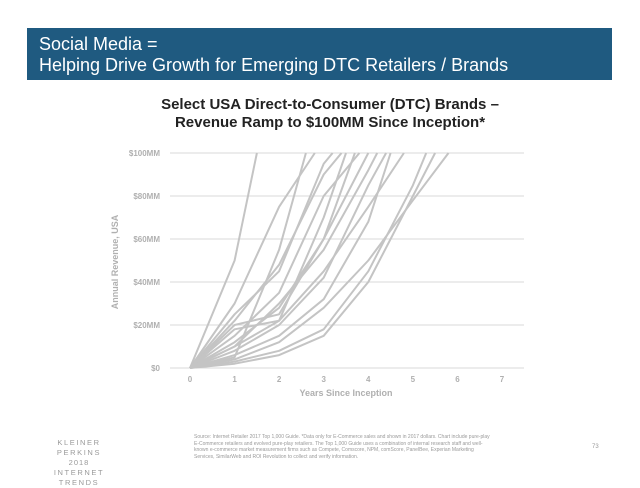  Describe the element at coordinates (457, 379) in the screenshot. I see `x-tick-label: 6` at that location.